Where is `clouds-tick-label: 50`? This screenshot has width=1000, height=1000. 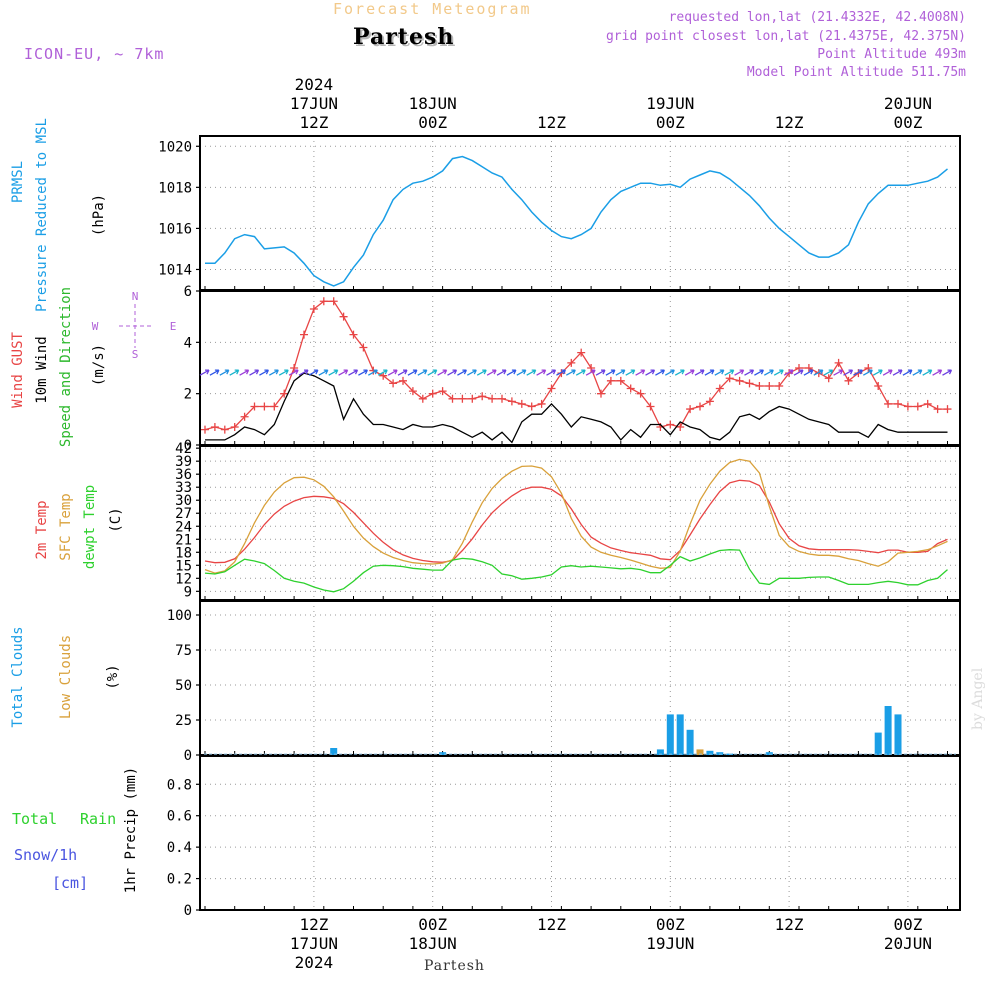
clouds-tick-label: 50 is located at coordinates (183, 686).